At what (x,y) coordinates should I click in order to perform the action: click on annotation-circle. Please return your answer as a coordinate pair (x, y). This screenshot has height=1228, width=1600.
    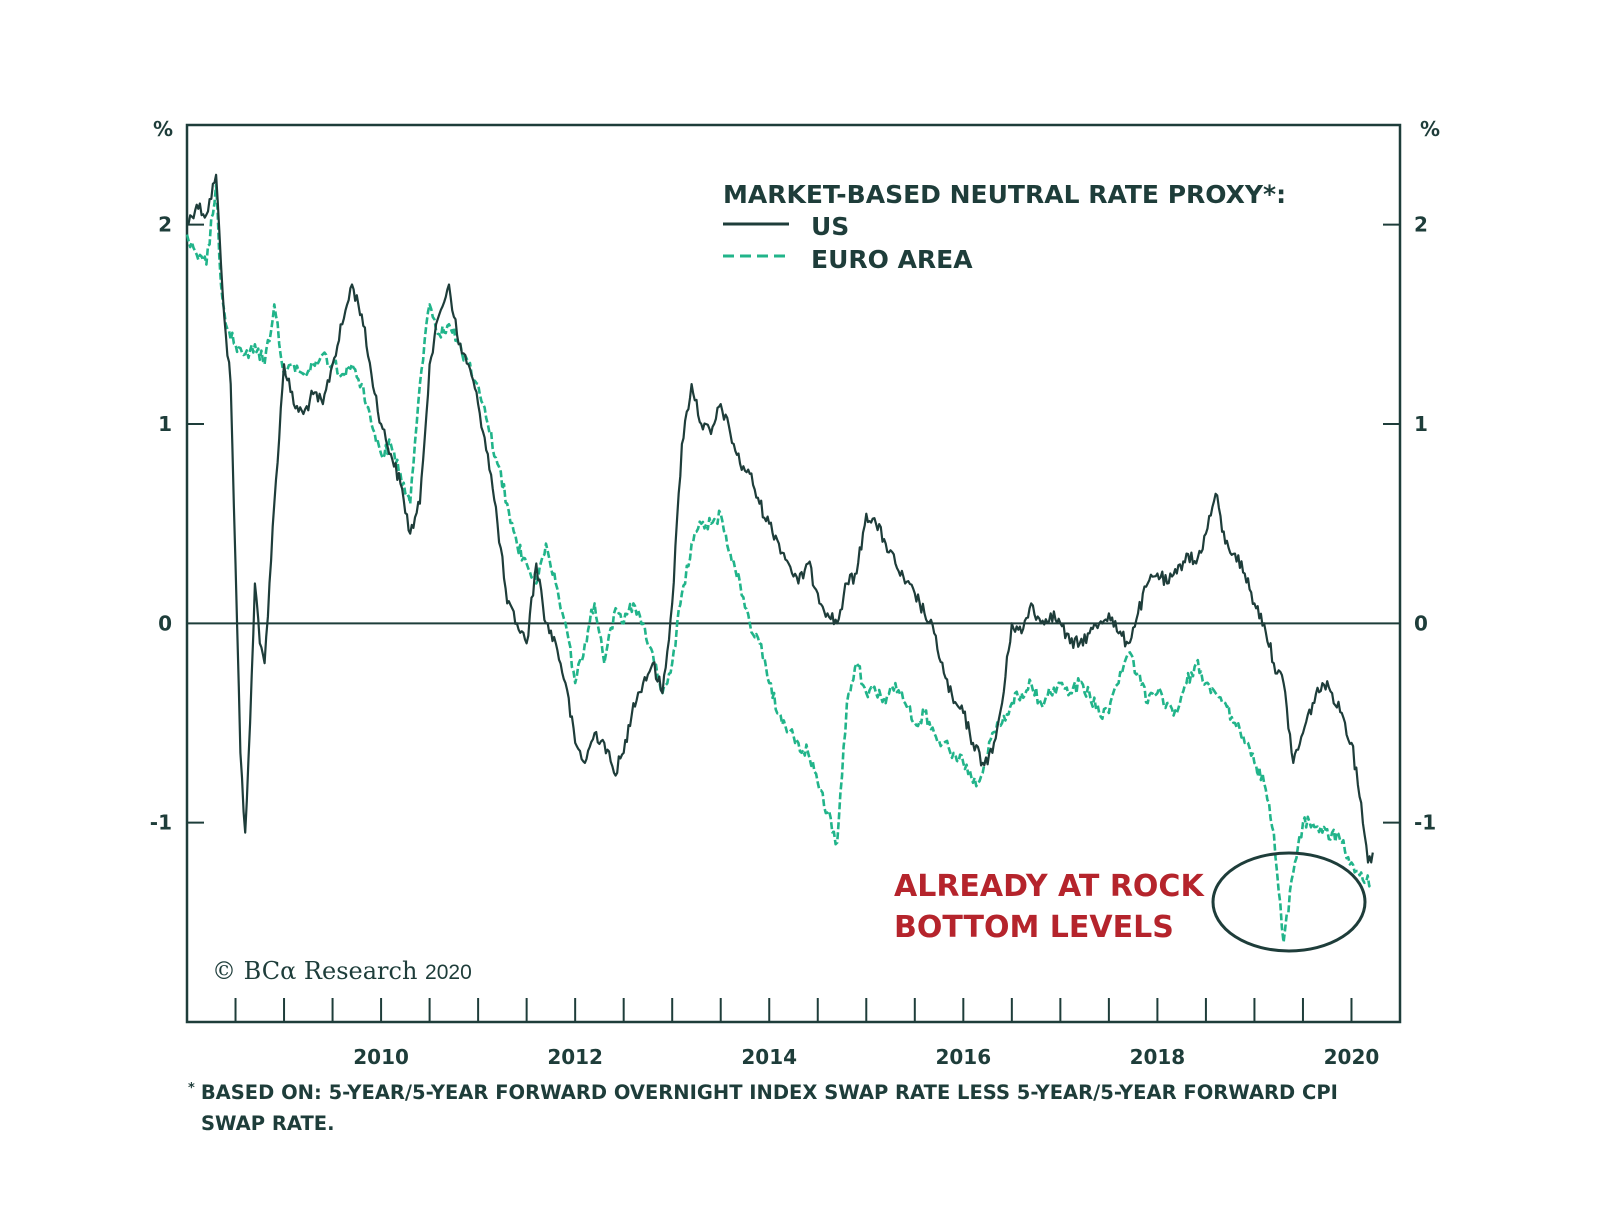
    Looking at the image, I should click on (1289, 902).